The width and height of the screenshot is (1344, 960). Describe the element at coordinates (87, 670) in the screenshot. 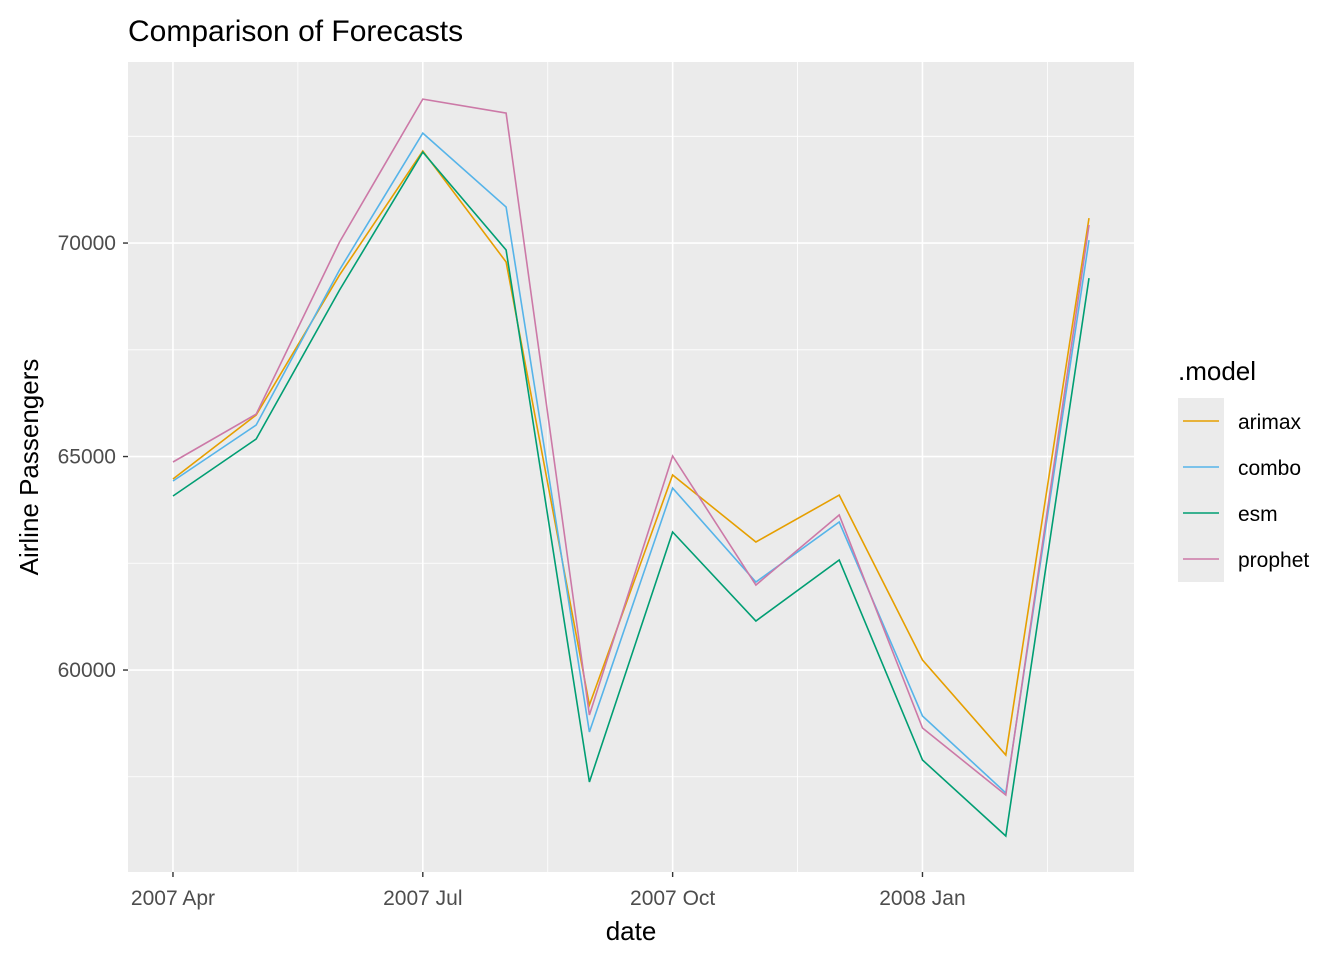

I see `y-tick-label: 60000` at that location.